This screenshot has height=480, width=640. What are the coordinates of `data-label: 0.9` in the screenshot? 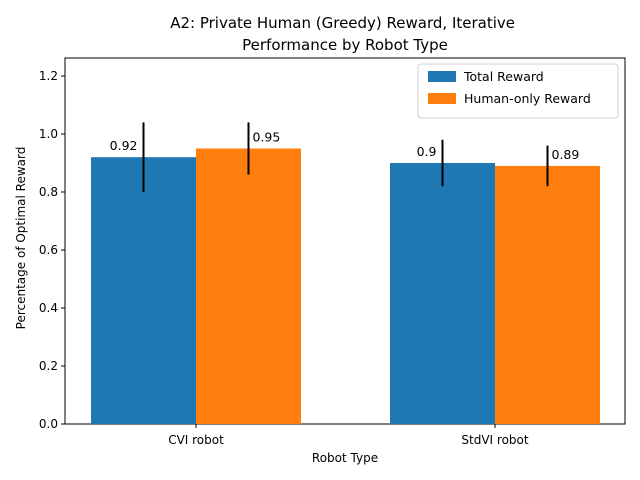 It's located at (427, 151).